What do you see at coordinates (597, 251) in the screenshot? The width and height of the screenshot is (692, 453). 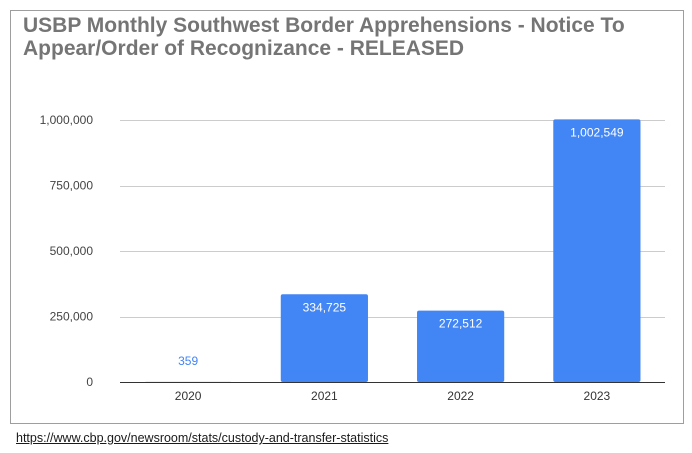 I see `bar-2023` at bounding box center [597, 251].